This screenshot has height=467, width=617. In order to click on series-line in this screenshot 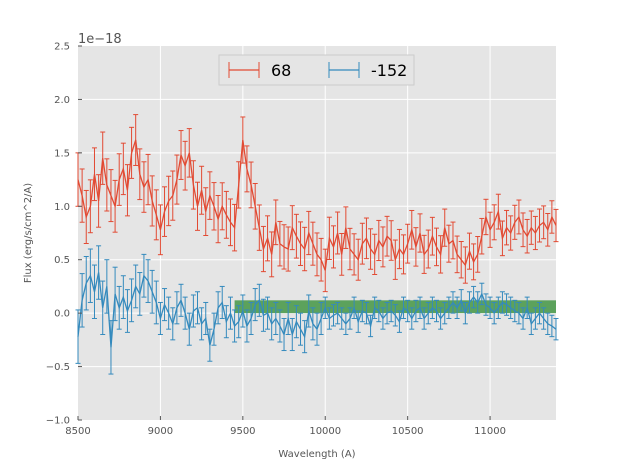, I will do `click(317, 310)`.